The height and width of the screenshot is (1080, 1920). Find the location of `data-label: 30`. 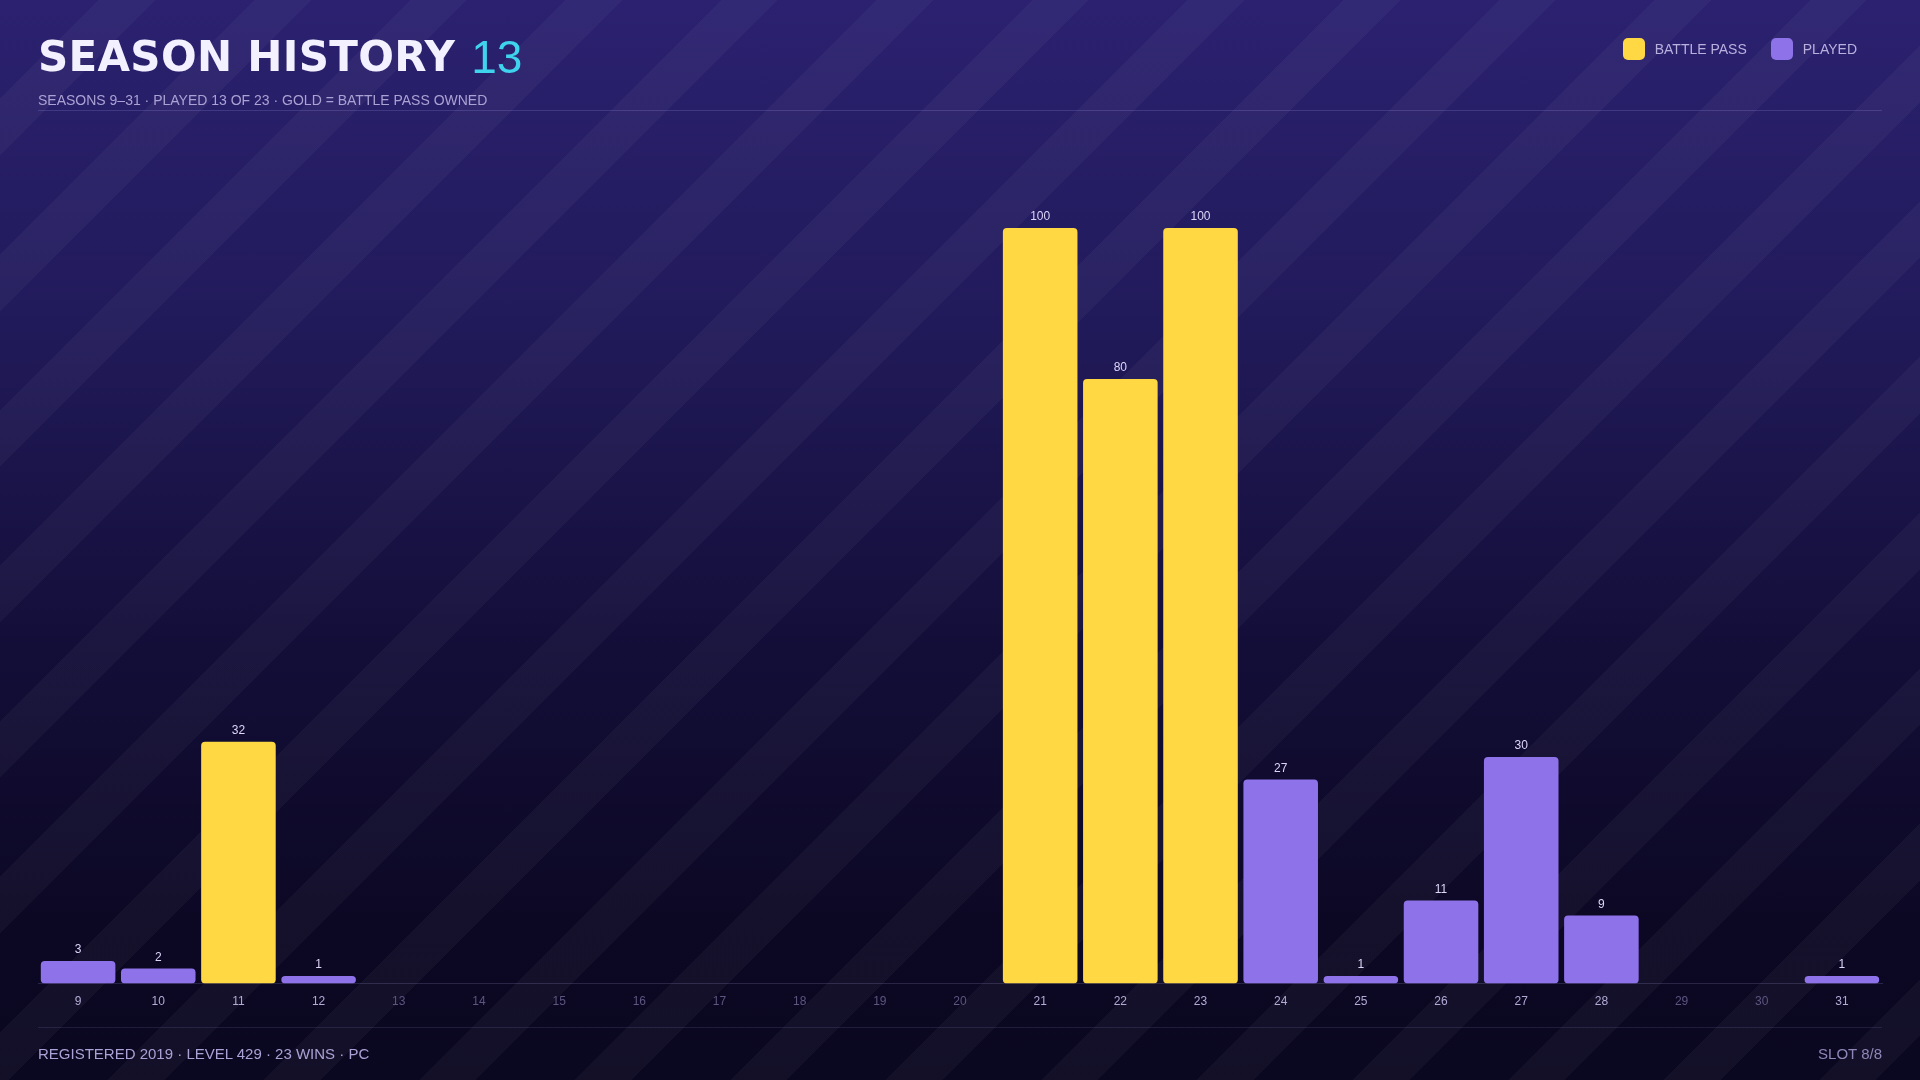

data-label: 30 is located at coordinates (1521, 745).